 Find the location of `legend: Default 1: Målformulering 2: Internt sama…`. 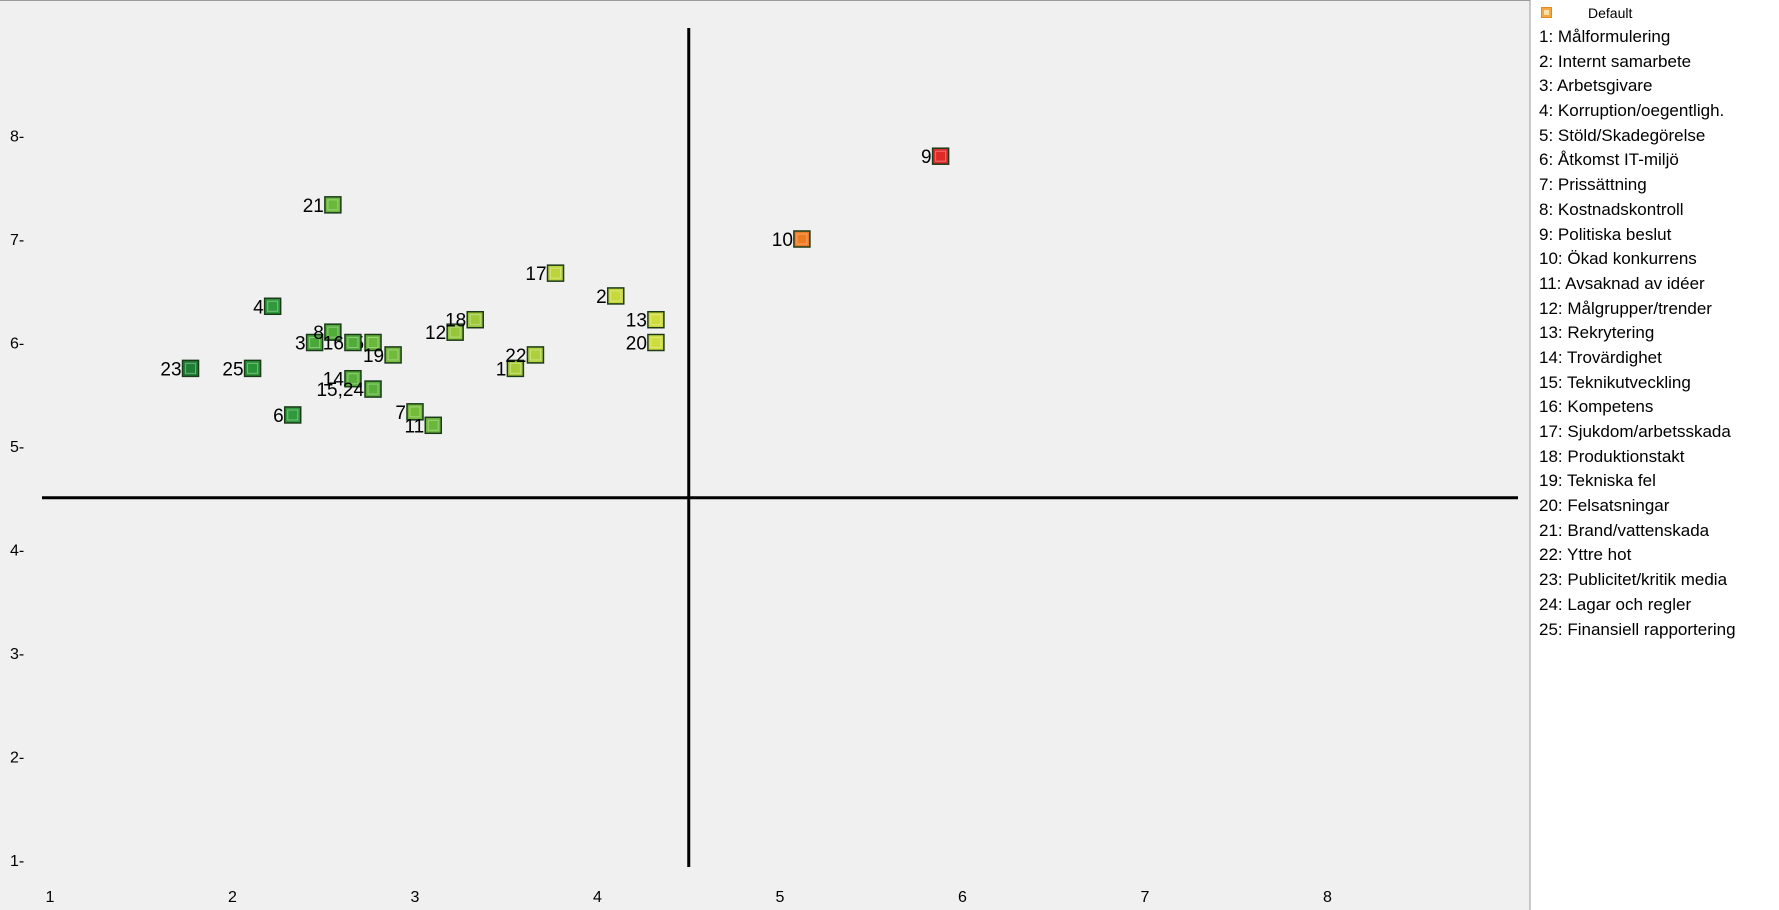

legend: Default 1: Målformulering 2: Internt sama… is located at coordinates (1658, 322).